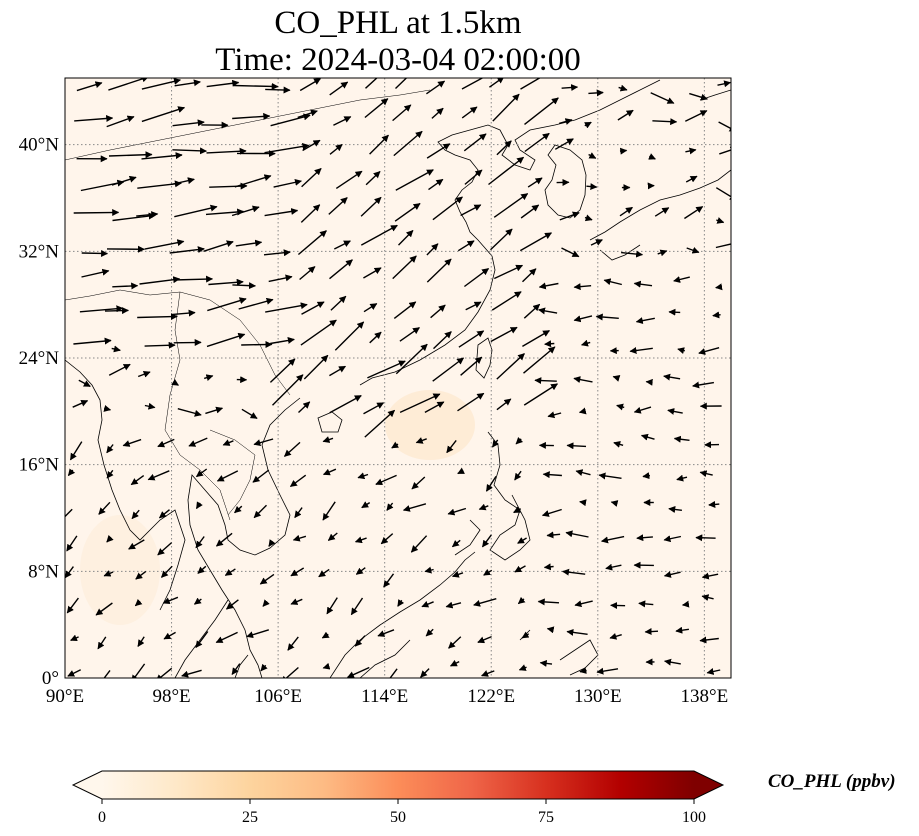 Image resolution: width=919 pixels, height=836 pixels. What do you see at coordinates (39, 358) in the screenshot?
I see `lat-tick-label: 24°N` at bounding box center [39, 358].